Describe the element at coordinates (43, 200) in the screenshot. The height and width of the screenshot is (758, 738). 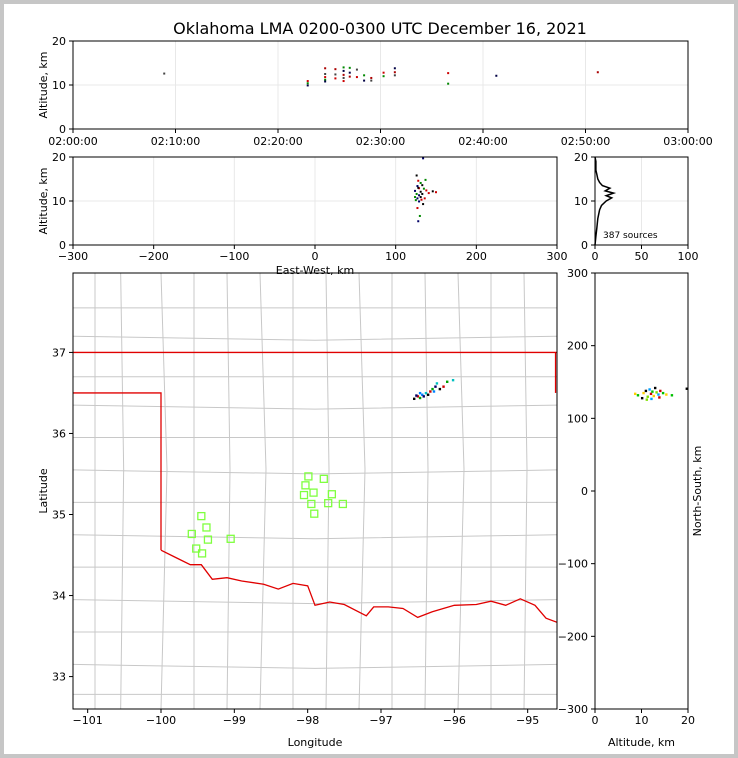
I see `ew-ylabel: Altitude, km` at that location.